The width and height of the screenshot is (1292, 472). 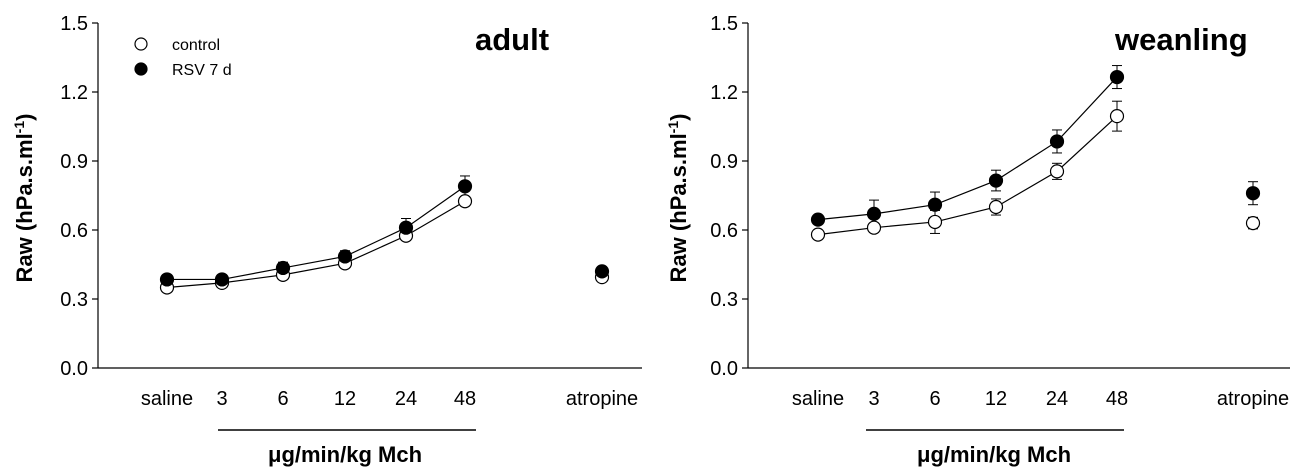 What do you see at coordinates (202, 70) in the screenshot?
I see `legend-label-rsv: RSV 7 d` at bounding box center [202, 70].